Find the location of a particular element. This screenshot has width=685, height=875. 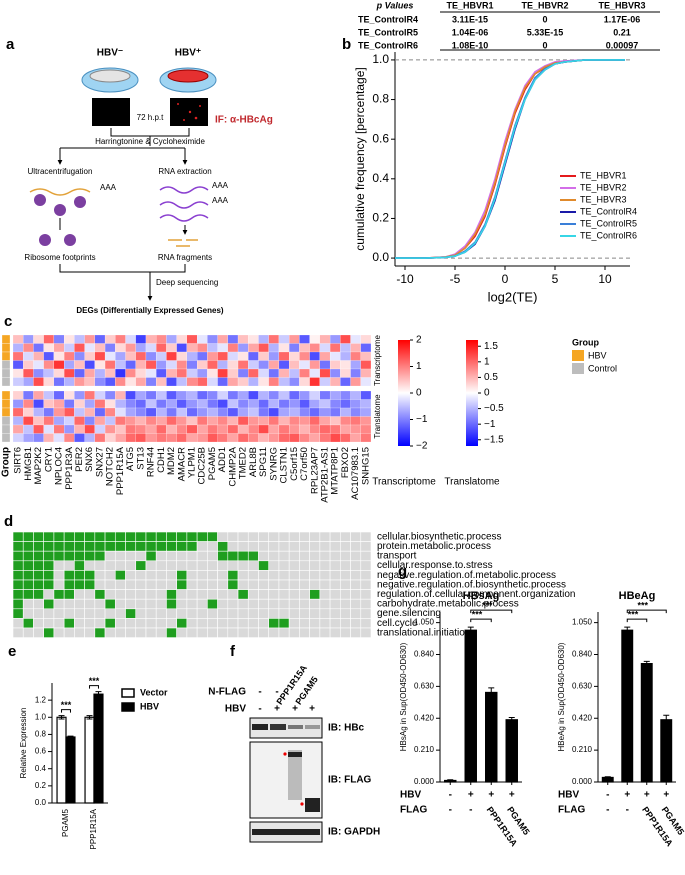

if-signal is located at coordinates (189, 112).